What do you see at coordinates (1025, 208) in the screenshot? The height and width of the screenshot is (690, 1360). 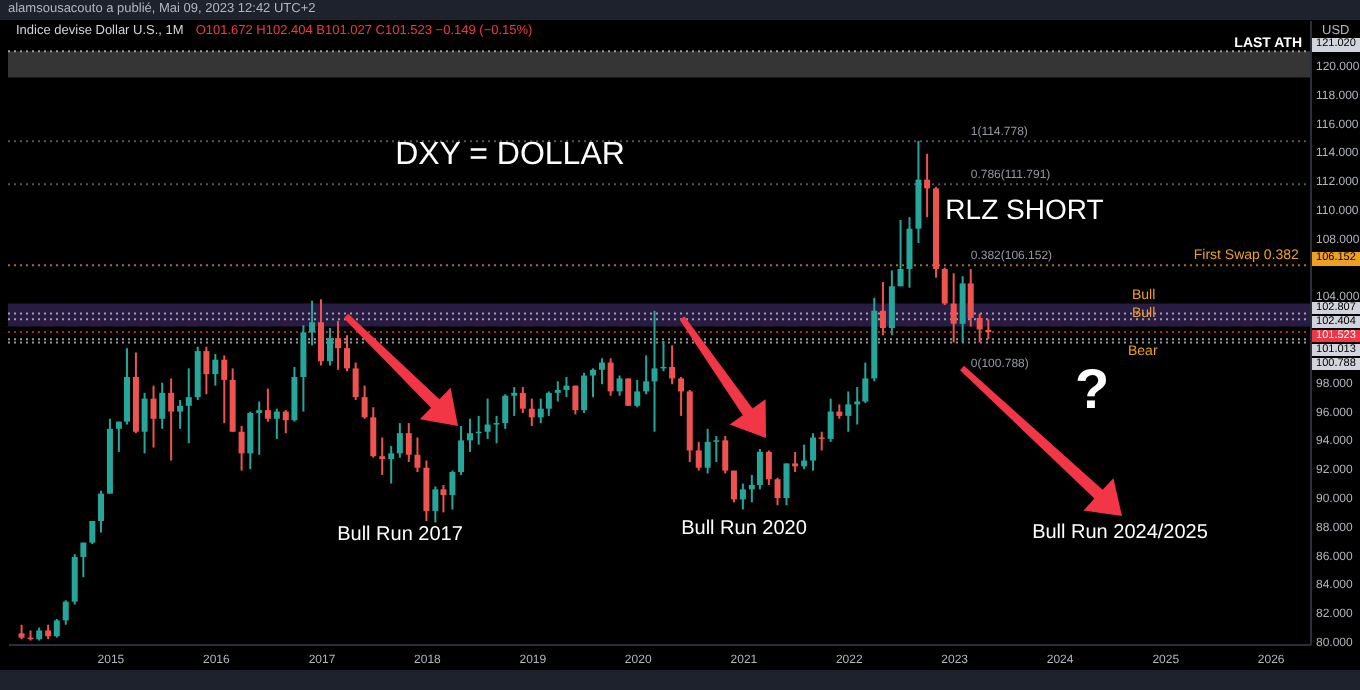 I see `annotation: RLZ SHORT` at bounding box center [1025, 208].